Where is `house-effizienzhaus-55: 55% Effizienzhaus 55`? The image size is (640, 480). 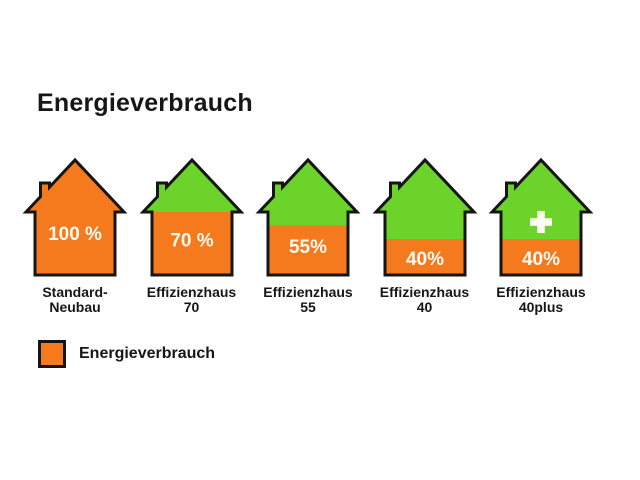 house-effizienzhaus-55: 55% Effizienzhaus 55 is located at coordinates (308, 247).